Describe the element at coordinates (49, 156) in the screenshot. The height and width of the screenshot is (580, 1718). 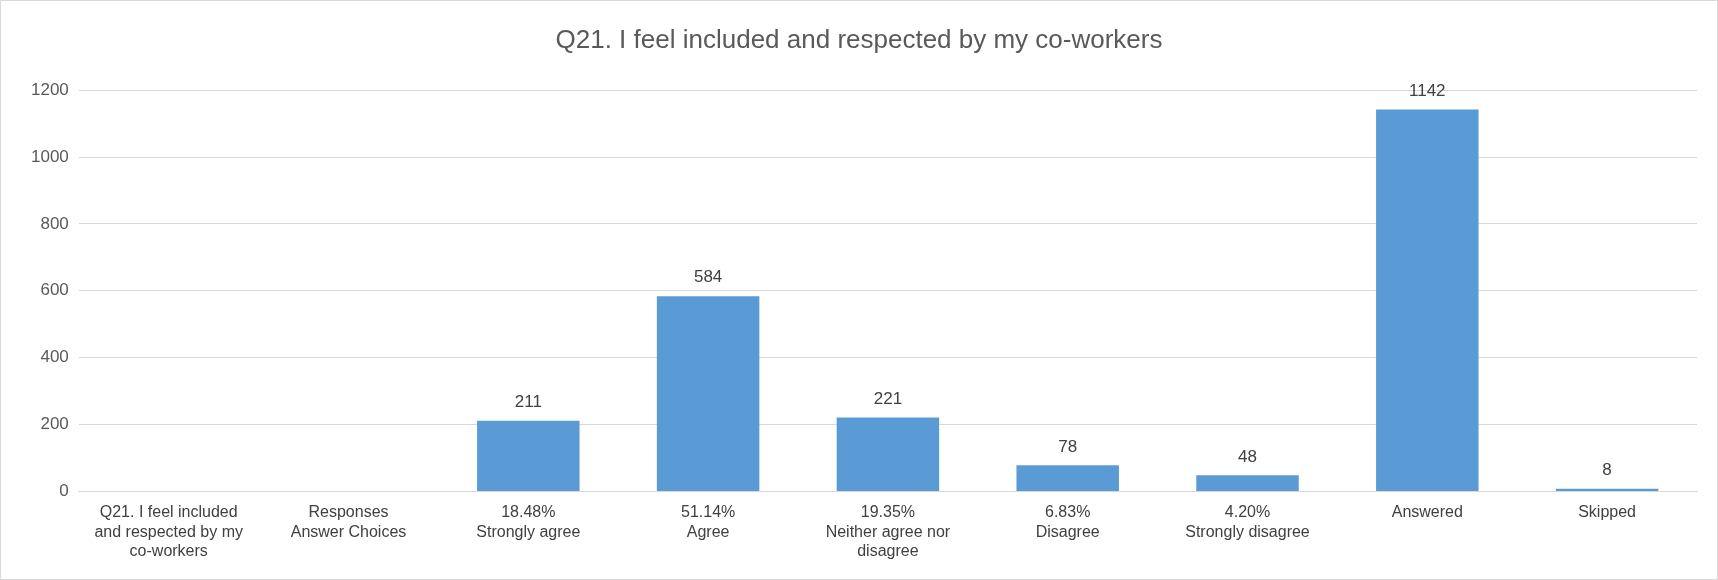
I see `y-tick-label: 1000` at that location.